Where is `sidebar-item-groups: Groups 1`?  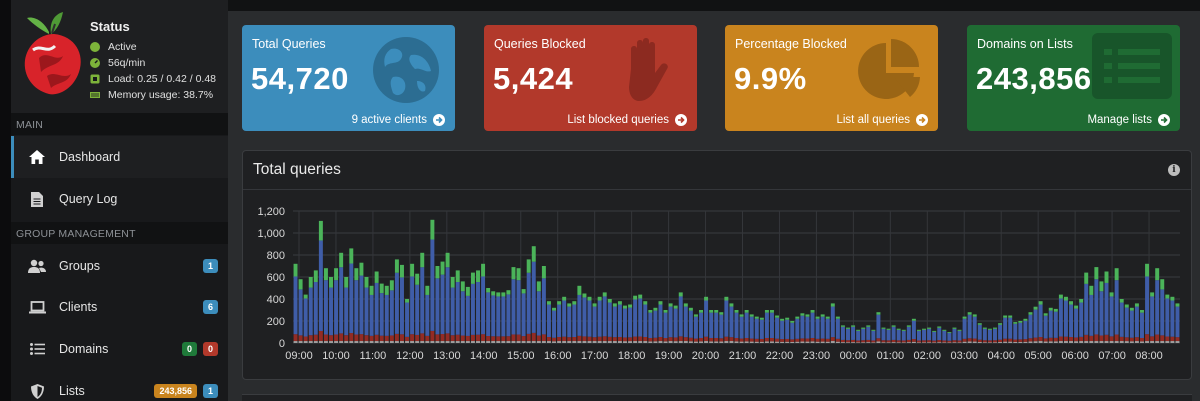
sidebar-item-groups: Groups 1 is located at coordinates (119, 266).